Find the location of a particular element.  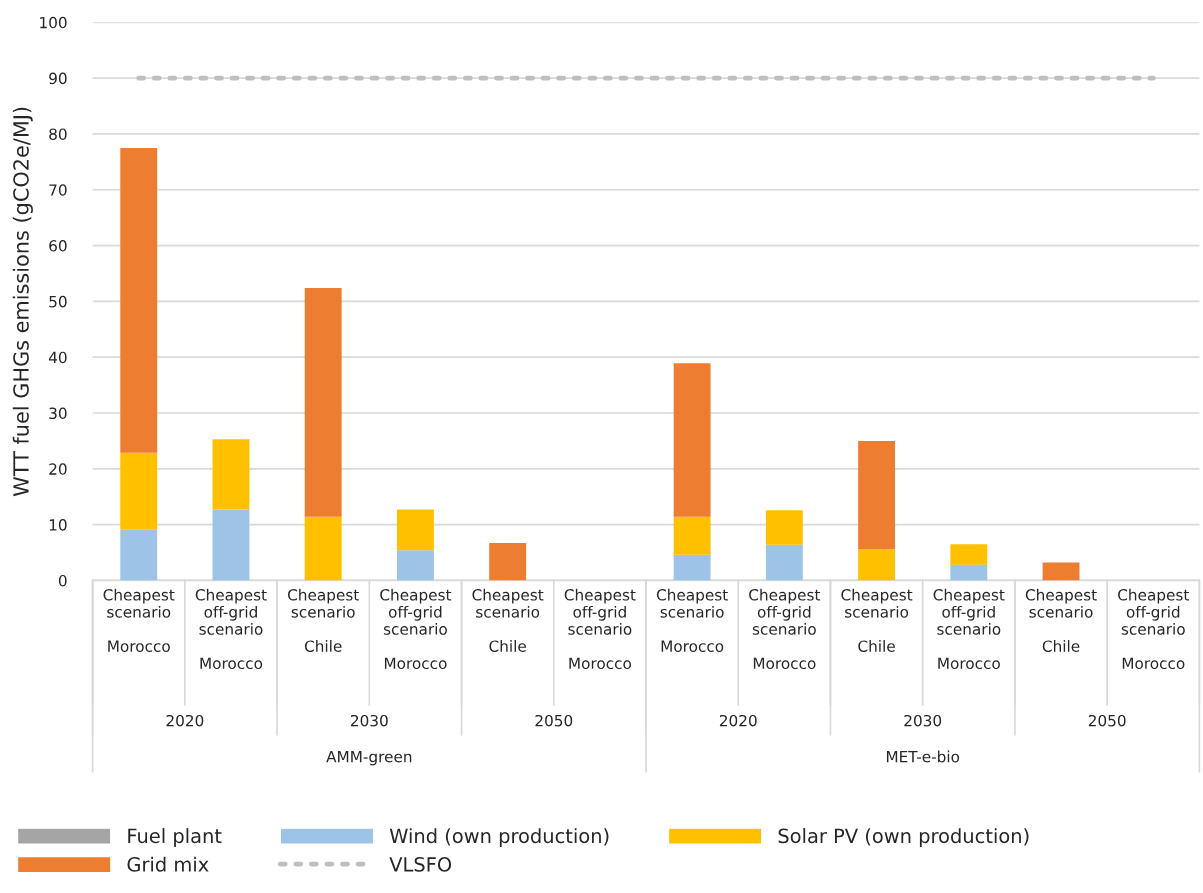

y-tick-label: 40 is located at coordinates (57, 357).